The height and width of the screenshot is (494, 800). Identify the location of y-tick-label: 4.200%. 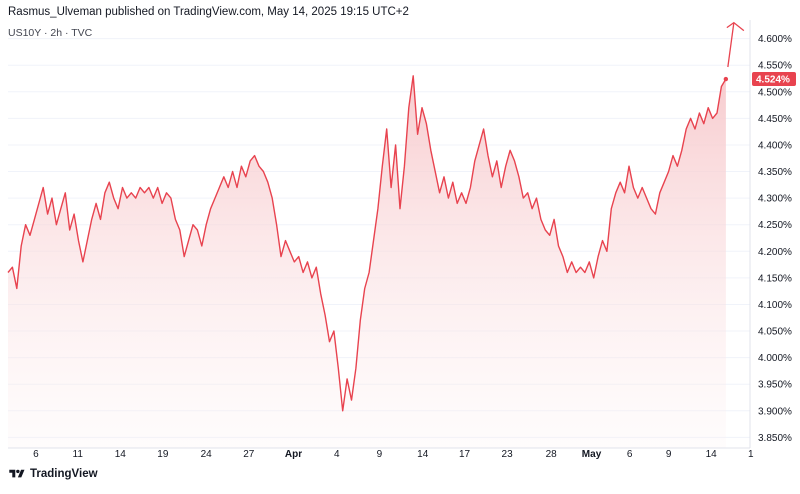
(775, 252).